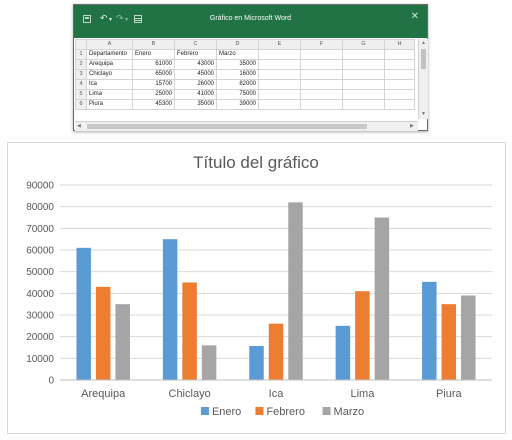 The image size is (512, 440). Describe the element at coordinates (153, 64) in the screenshot. I see `cell: 61000` at that location.